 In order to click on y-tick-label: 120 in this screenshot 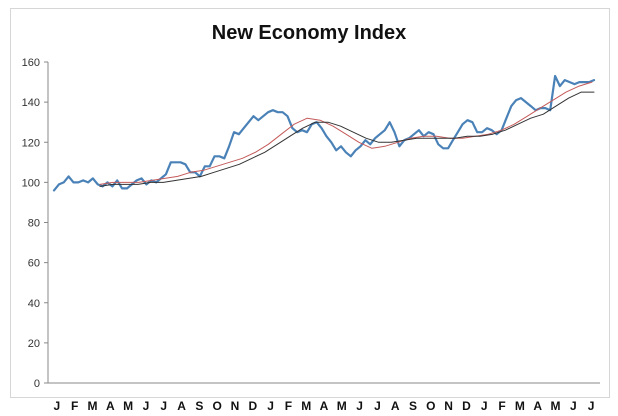, I will do `click(31, 143)`.